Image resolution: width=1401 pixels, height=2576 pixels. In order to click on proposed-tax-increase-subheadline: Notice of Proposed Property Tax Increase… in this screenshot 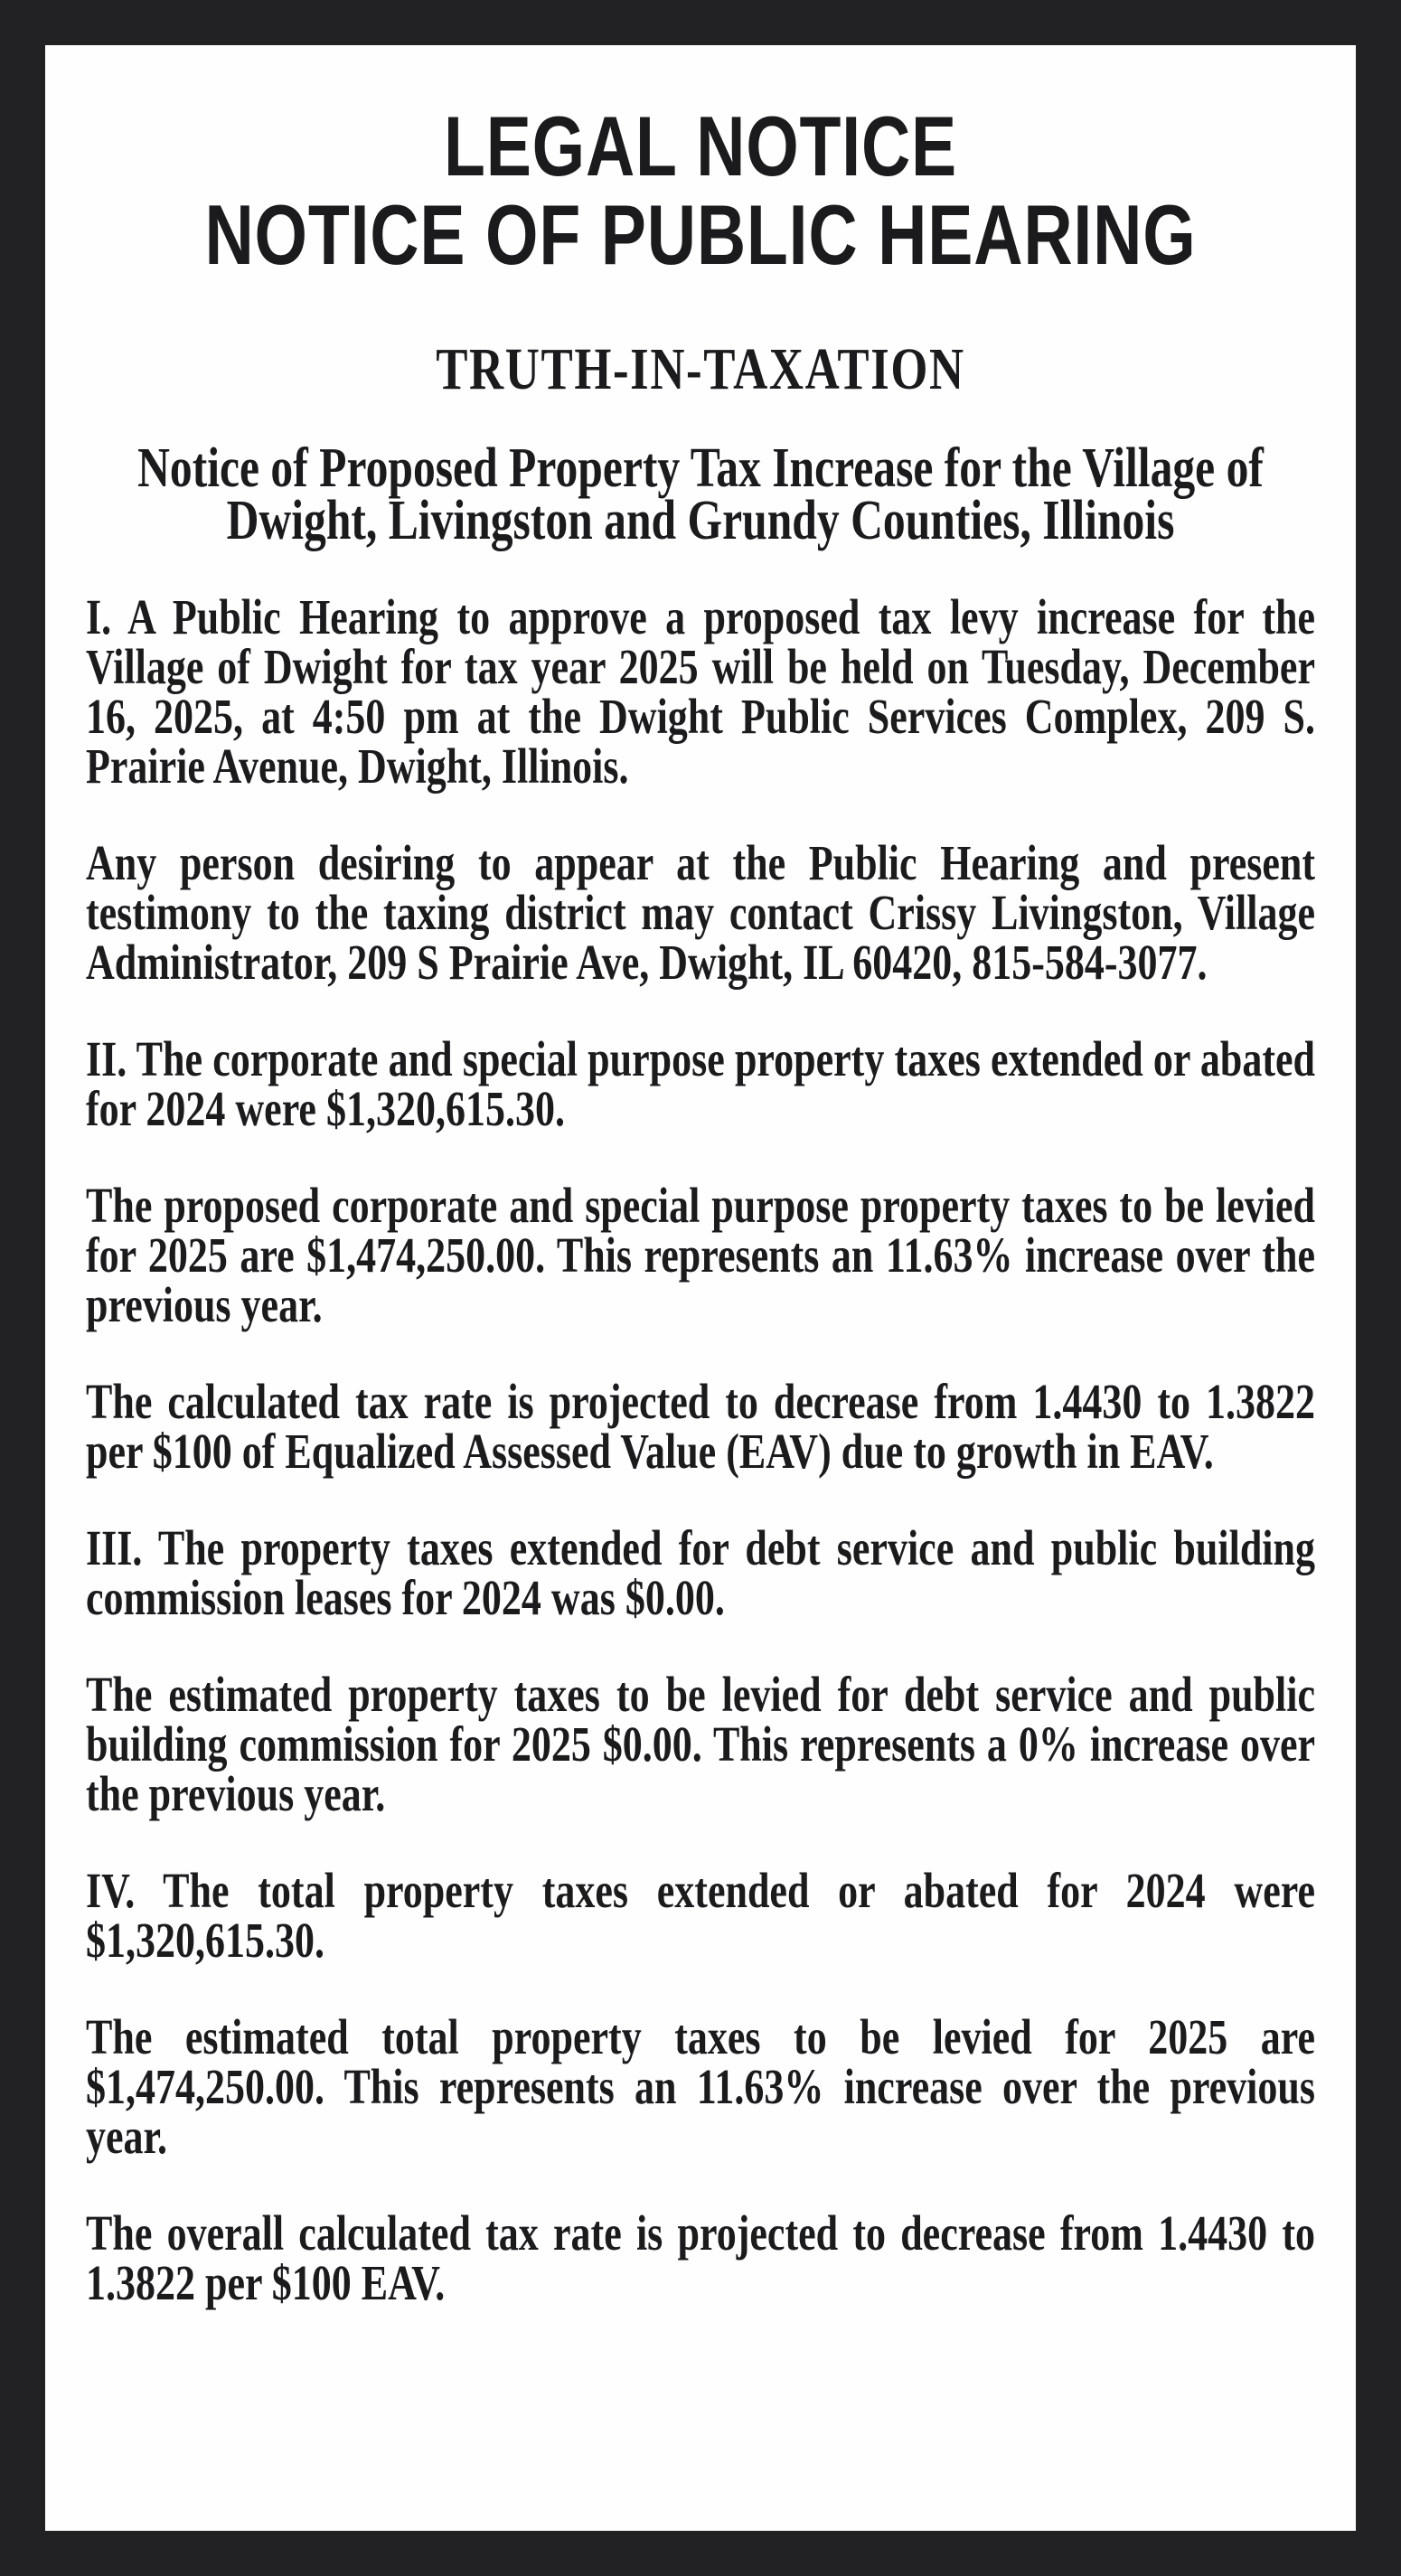, I will do `click(700, 494)`.